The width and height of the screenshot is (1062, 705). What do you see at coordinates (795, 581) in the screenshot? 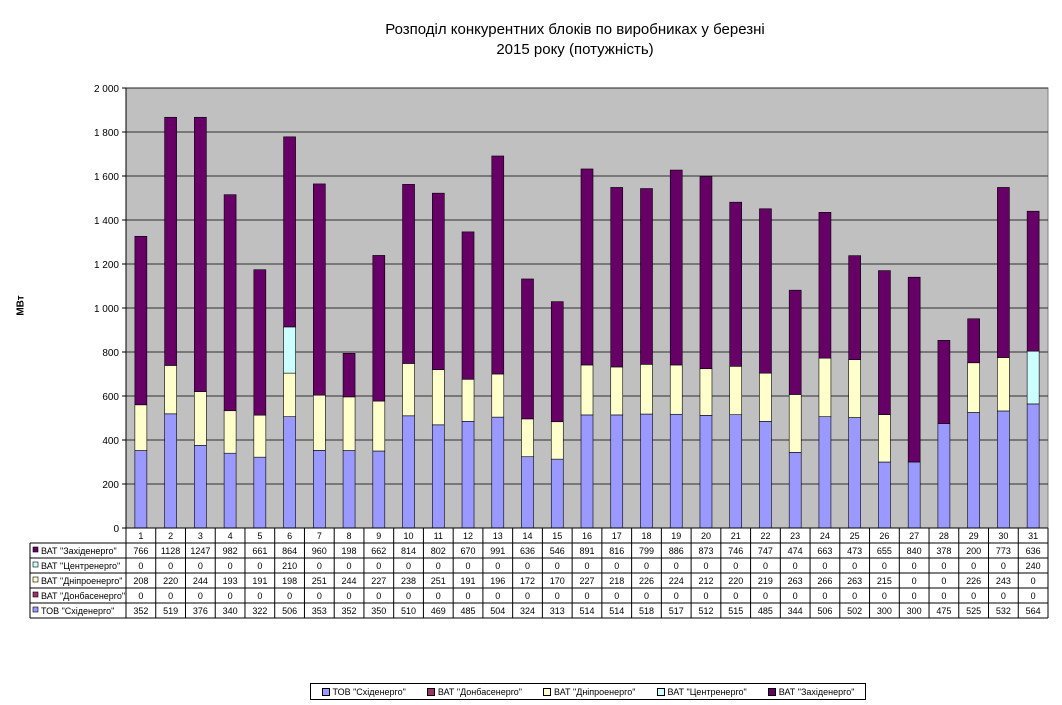
I see `table-cell-value: 263` at bounding box center [795, 581].